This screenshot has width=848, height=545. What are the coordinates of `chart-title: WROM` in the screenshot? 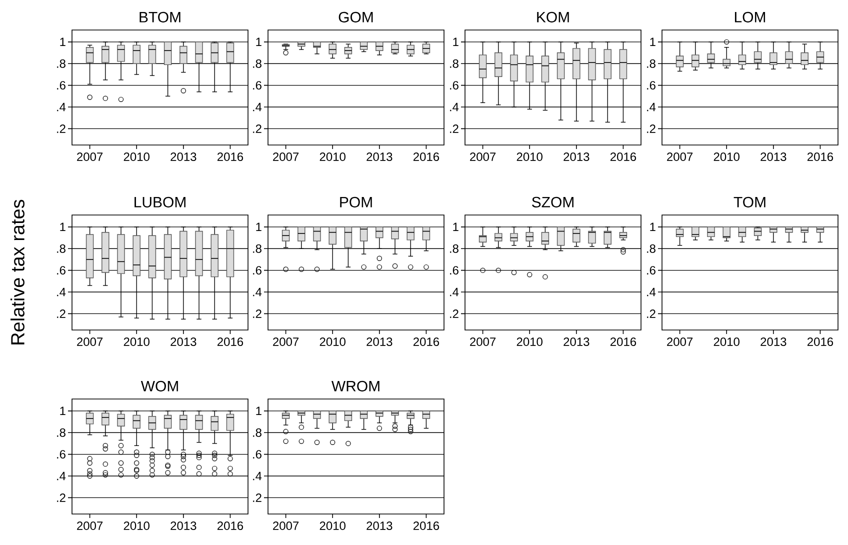 It's located at (355, 386).